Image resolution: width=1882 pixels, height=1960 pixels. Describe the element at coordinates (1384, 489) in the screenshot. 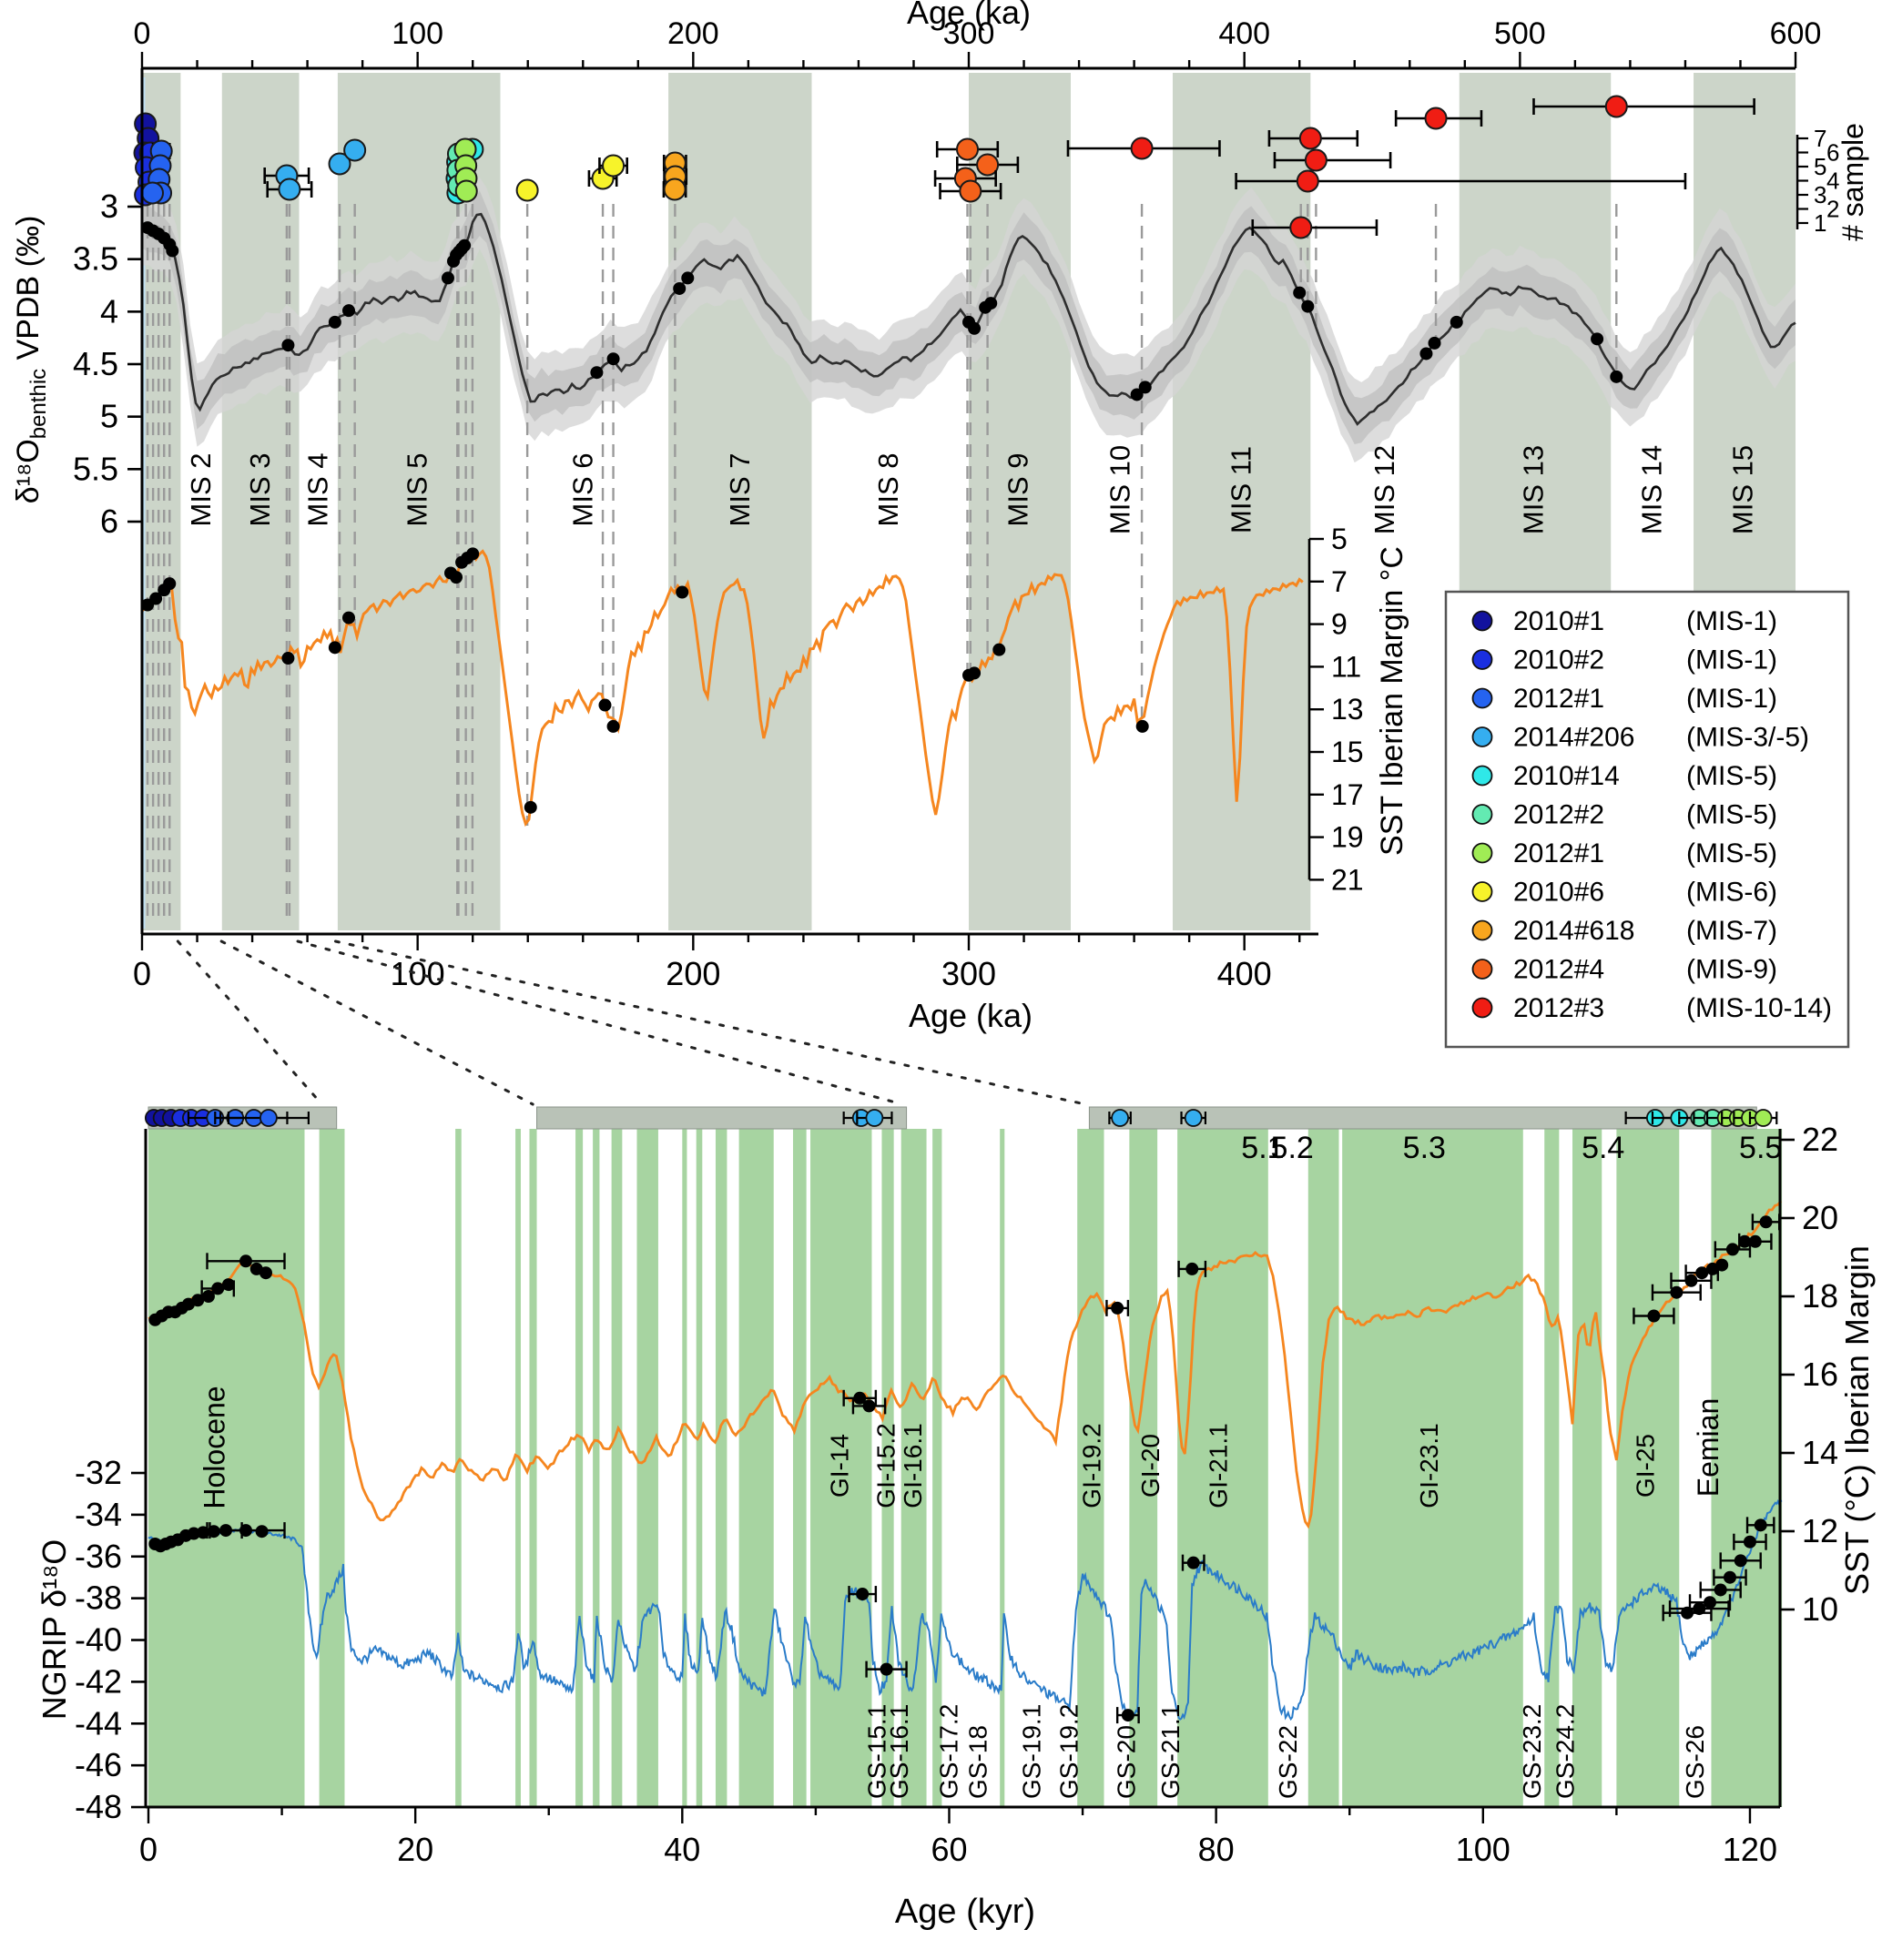

I see `mis-stage-label: MIS 12` at that location.